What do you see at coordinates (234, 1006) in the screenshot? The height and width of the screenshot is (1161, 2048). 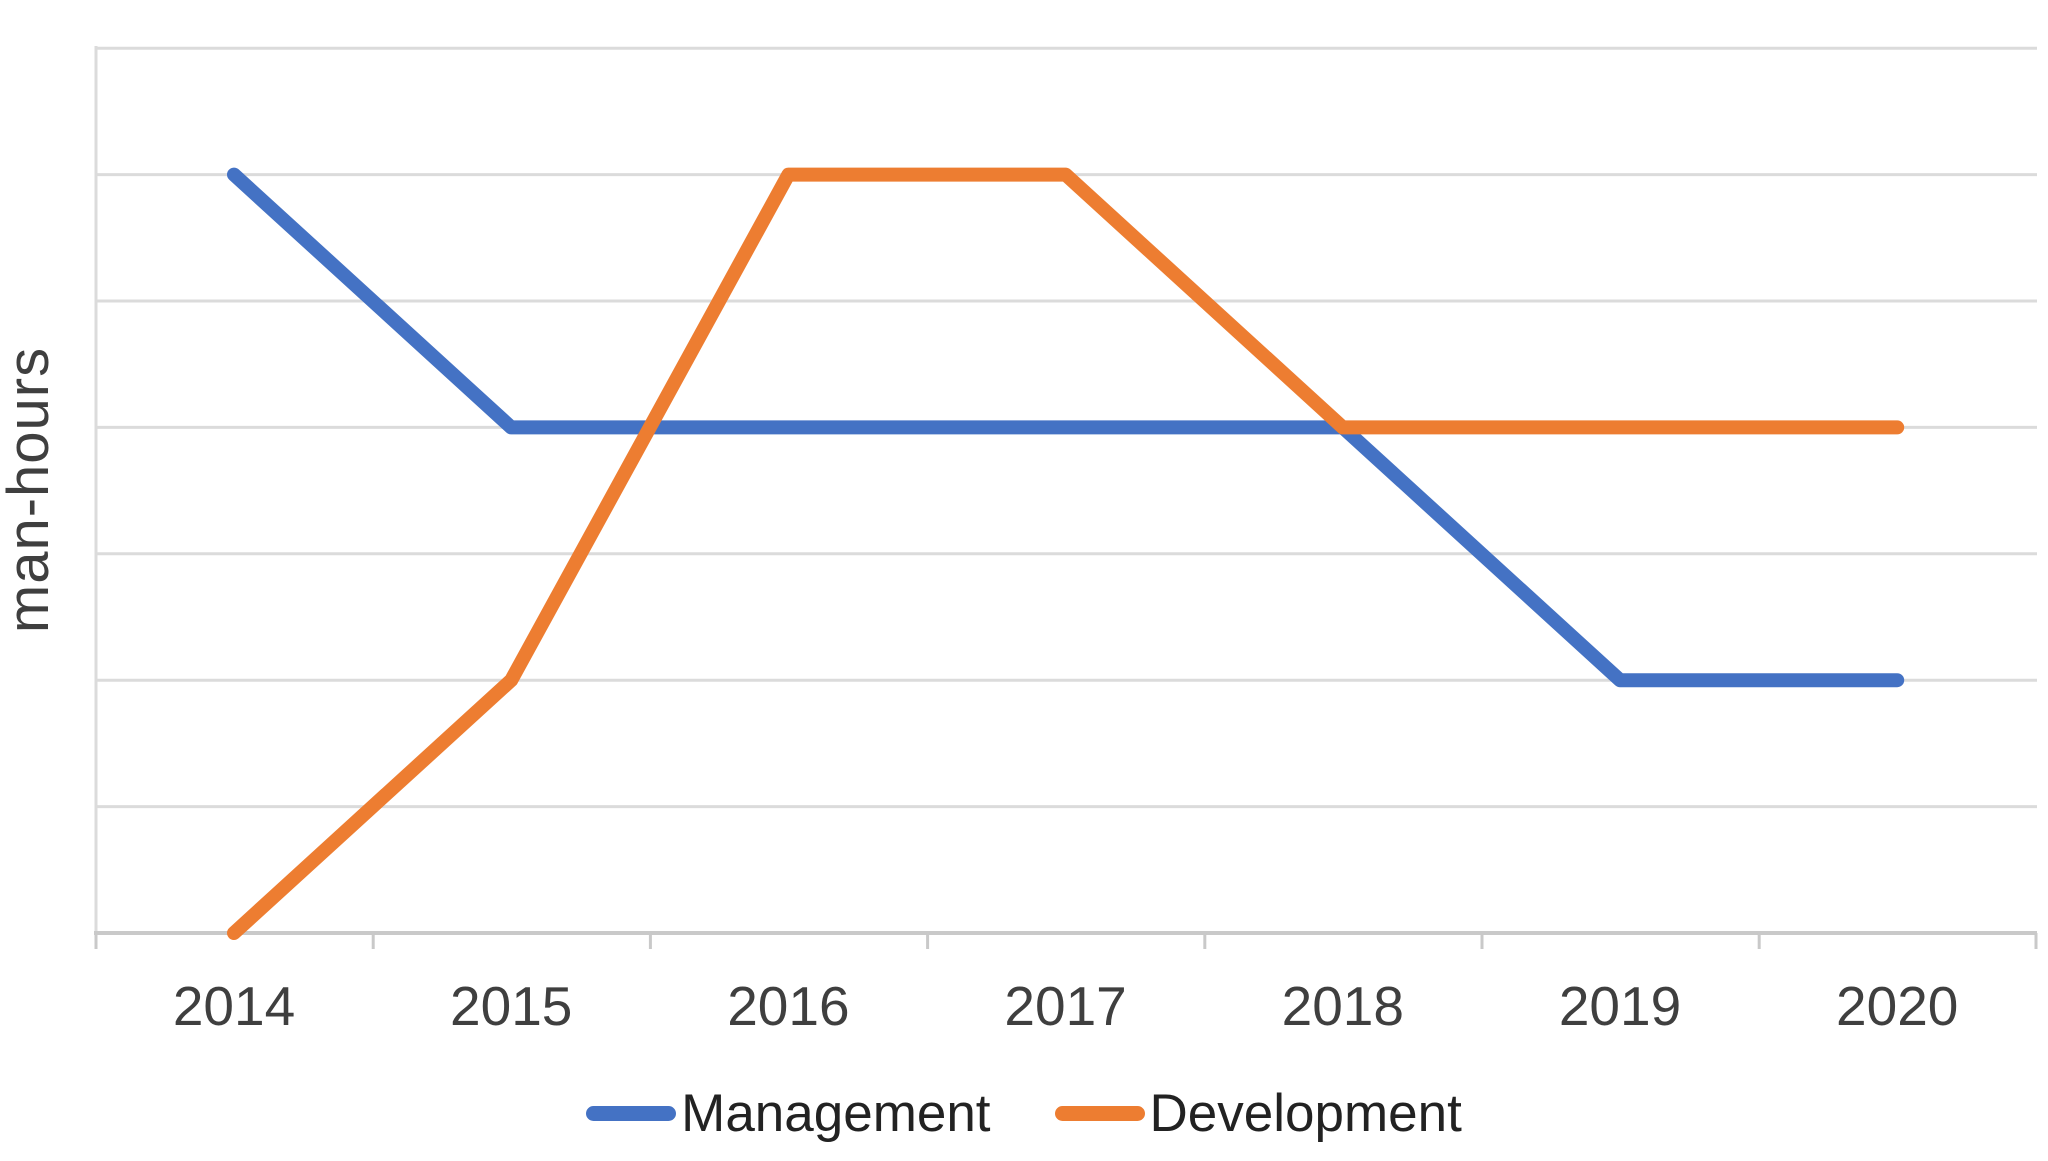 I see `x-axis-label: 2014` at bounding box center [234, 1006].